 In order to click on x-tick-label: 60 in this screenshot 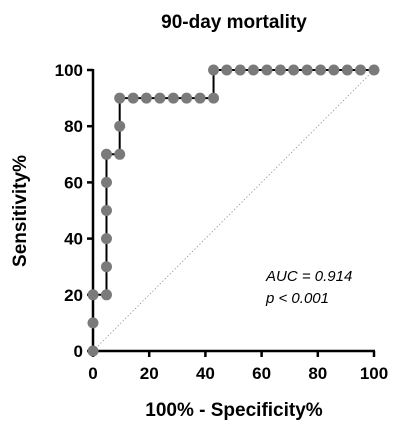, I will do `click(261, 373)`.